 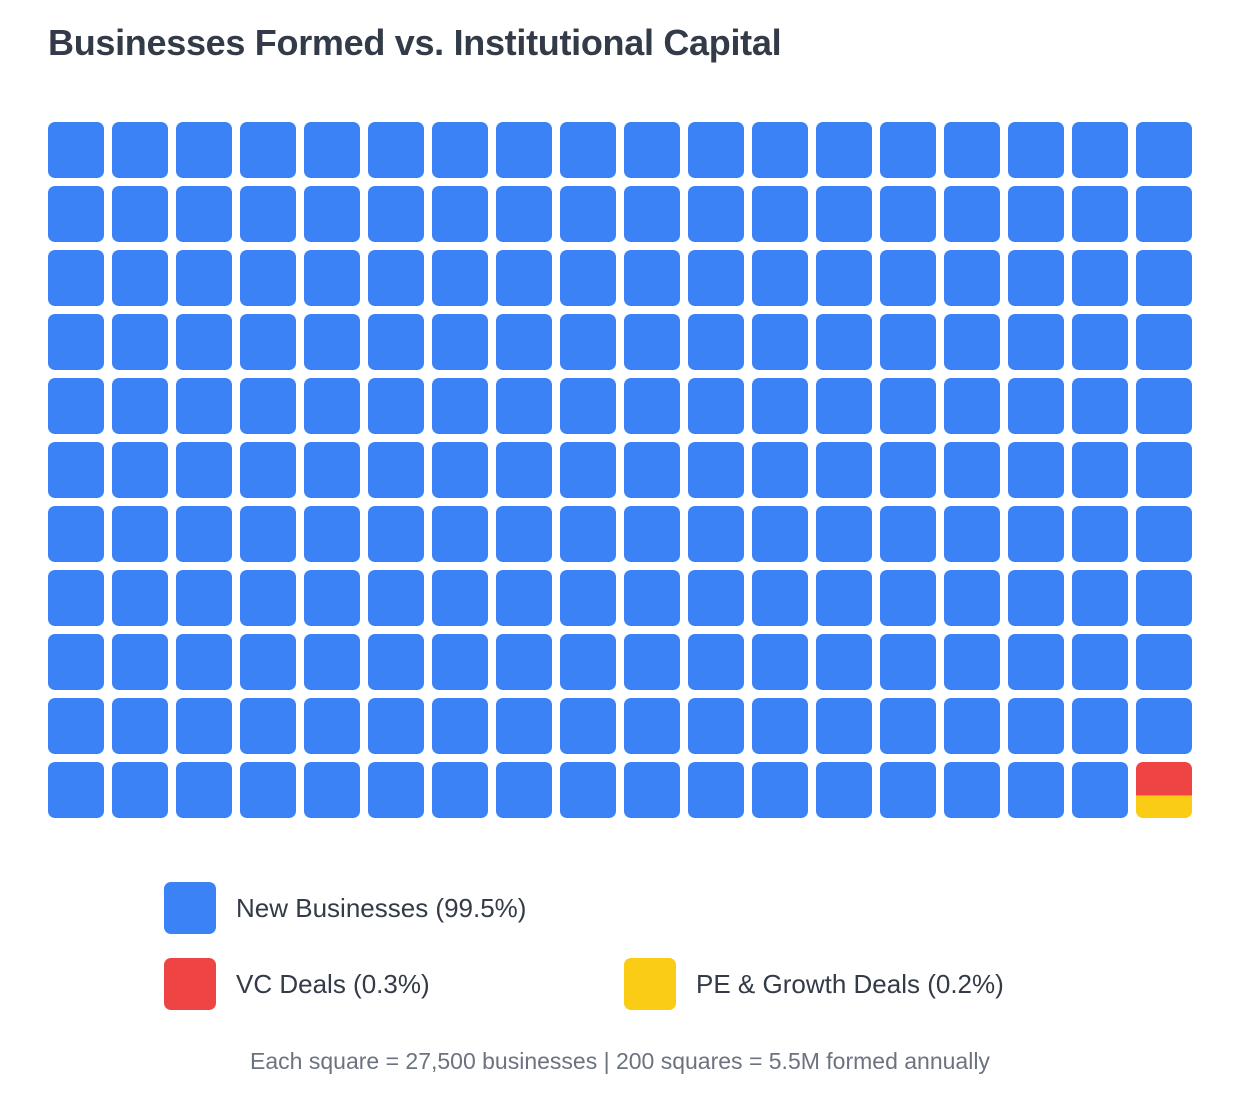 What do you see at coordinates (650, 984) in the screenshot?
I see `legend-swatch-pe-growth-deals` at bounding box center [650, 984].